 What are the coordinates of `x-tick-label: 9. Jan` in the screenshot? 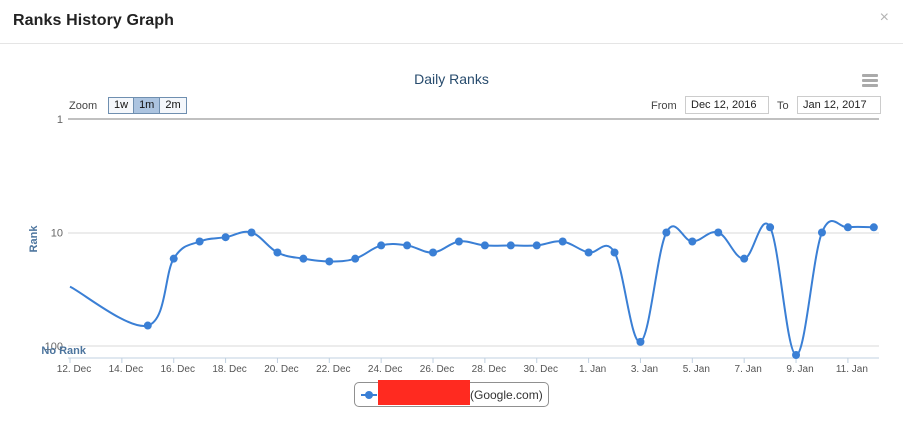 It's located at (799, 369).